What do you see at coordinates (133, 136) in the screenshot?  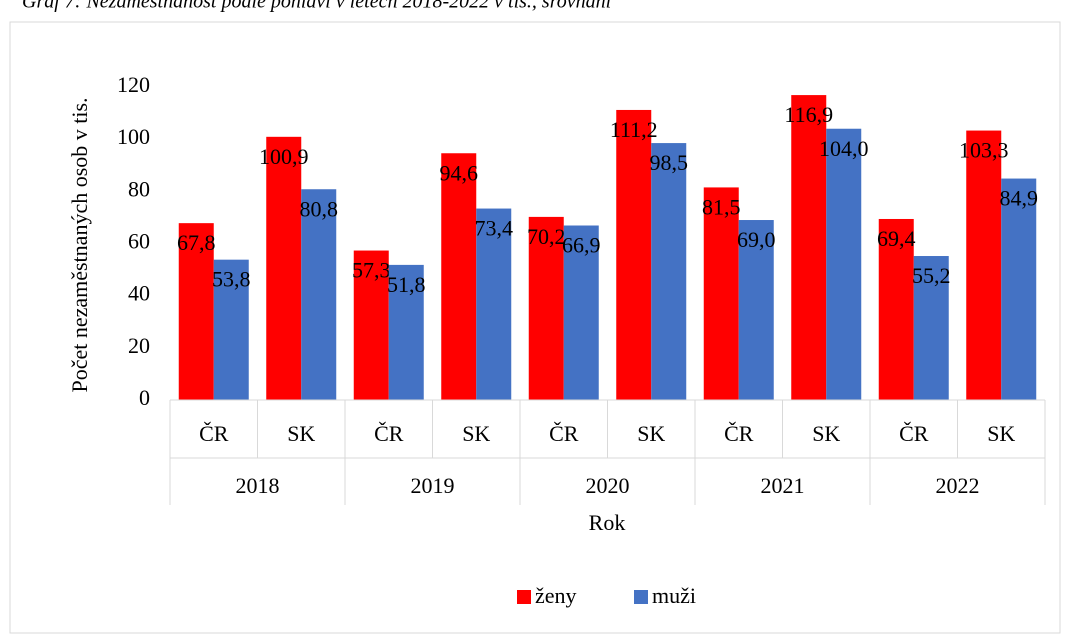 I see `y-tick-label: 100` at bounding box center [133, 136].